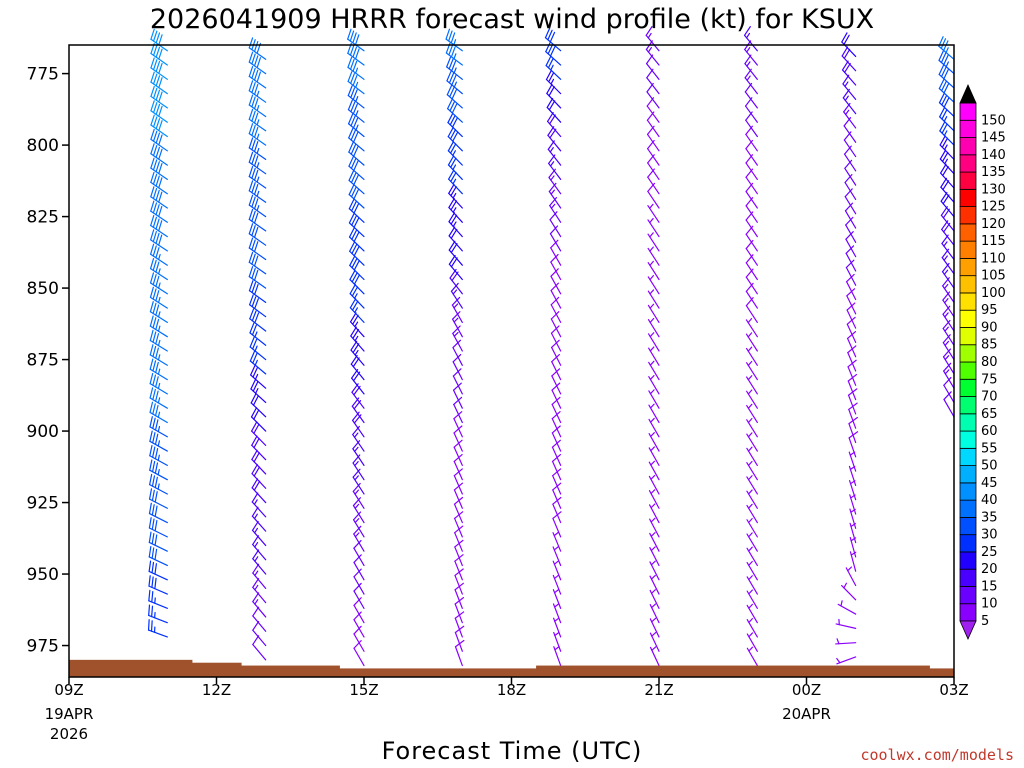  What do you see at coordinates (993, 293) in the screenshot?
I see `colorbar-label: 100` at bounding box center [993, 293].